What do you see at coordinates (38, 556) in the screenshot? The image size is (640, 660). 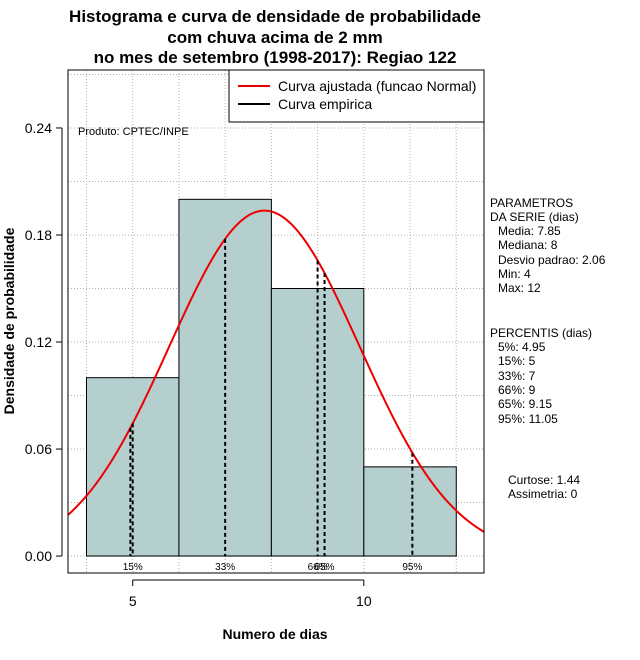 I see `y-tick-label: 0.00` at bounding box center [38, 556].